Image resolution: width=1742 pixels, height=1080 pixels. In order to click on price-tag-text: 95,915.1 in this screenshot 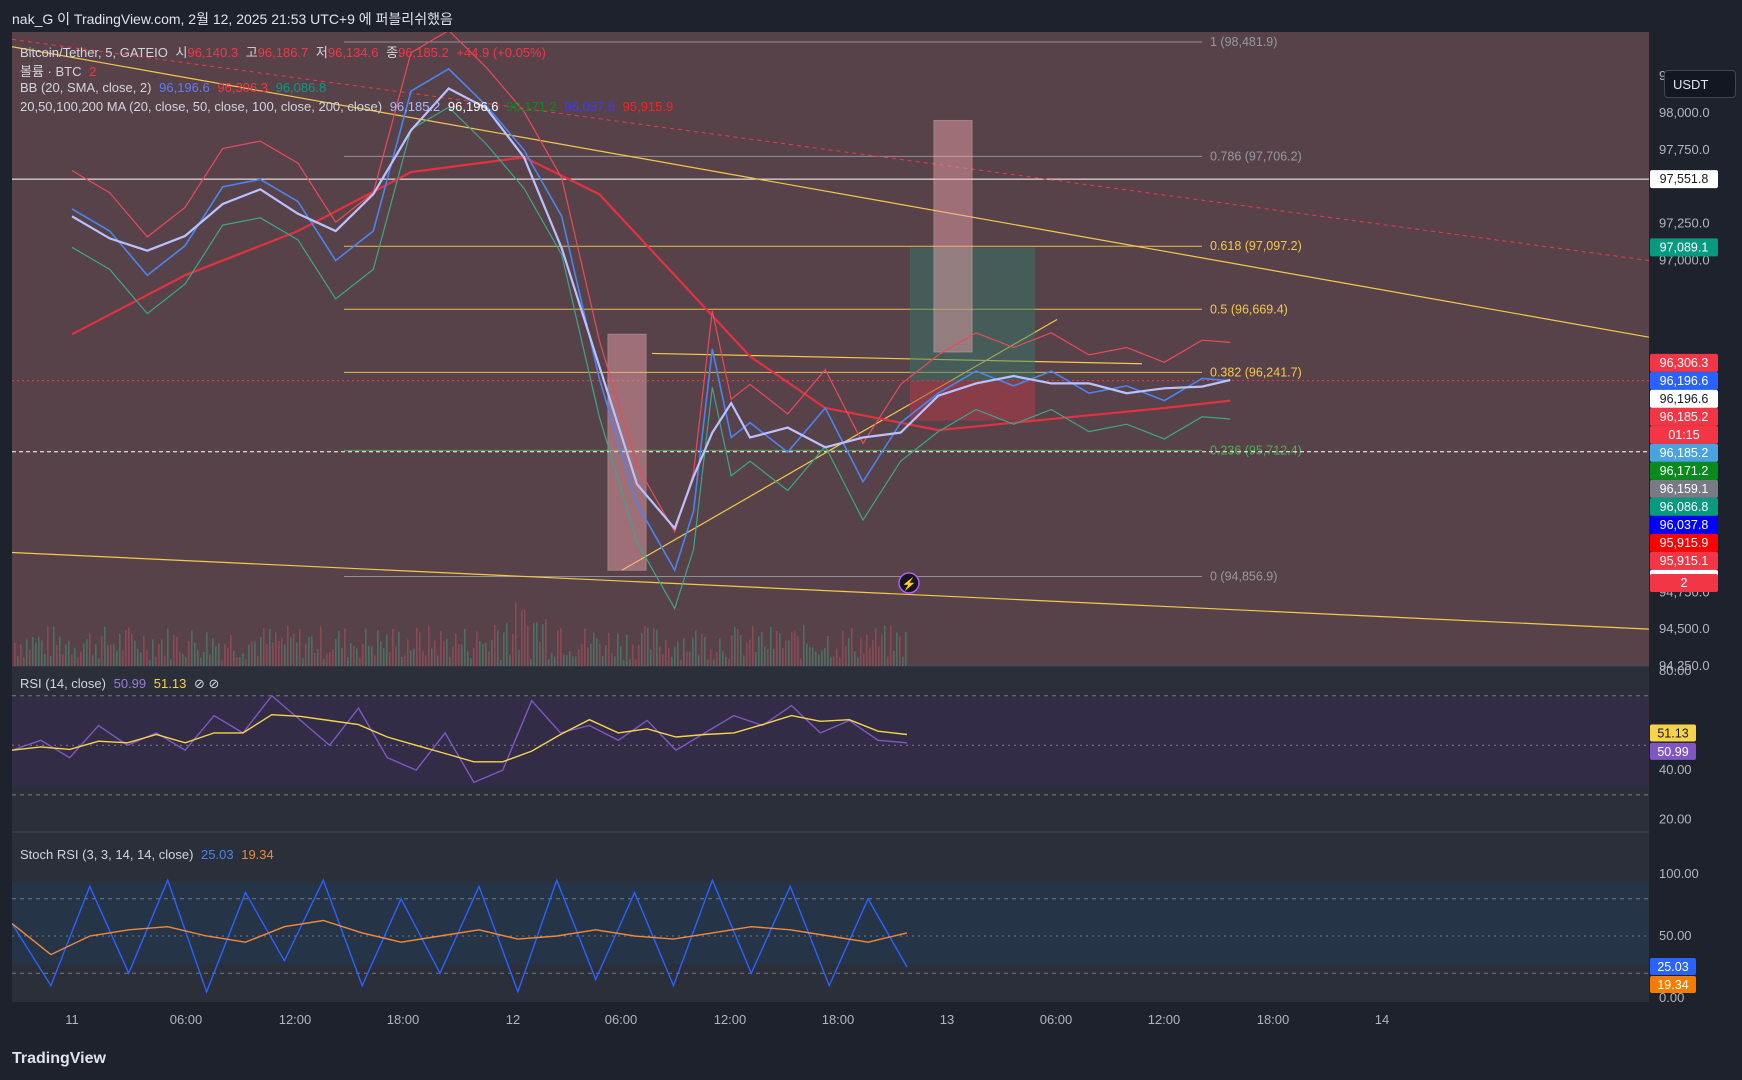, I will do `click(1684, 561)`.